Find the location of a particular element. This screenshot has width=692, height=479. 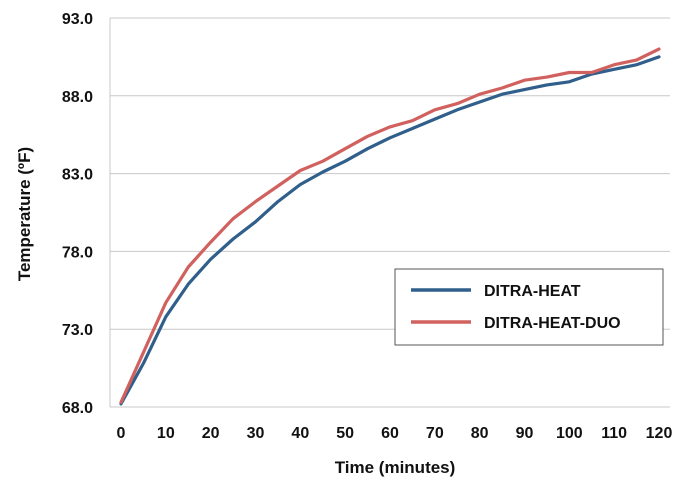

x-axis-title: Time (minutes) is located at coordinates (395, 467).